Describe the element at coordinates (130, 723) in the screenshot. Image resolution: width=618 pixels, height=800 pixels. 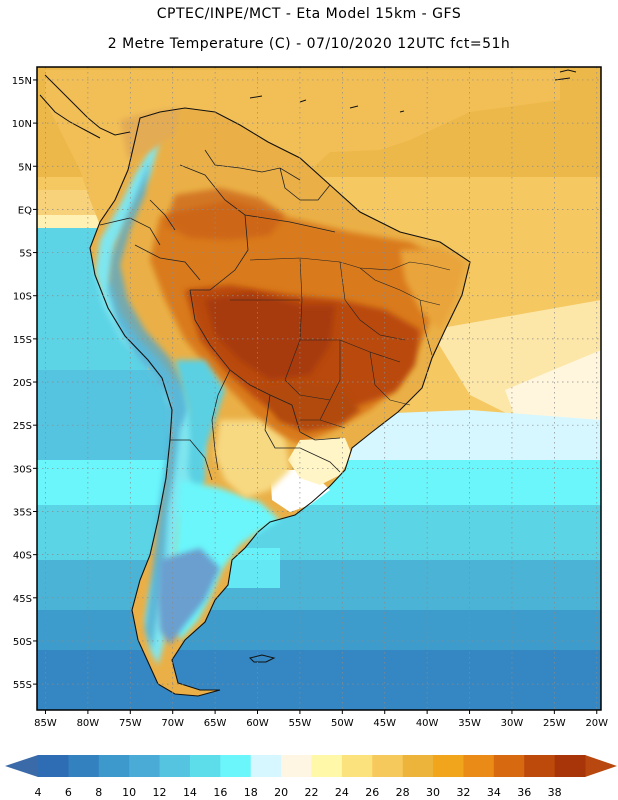
I see `lon-label: 75W` at that location.